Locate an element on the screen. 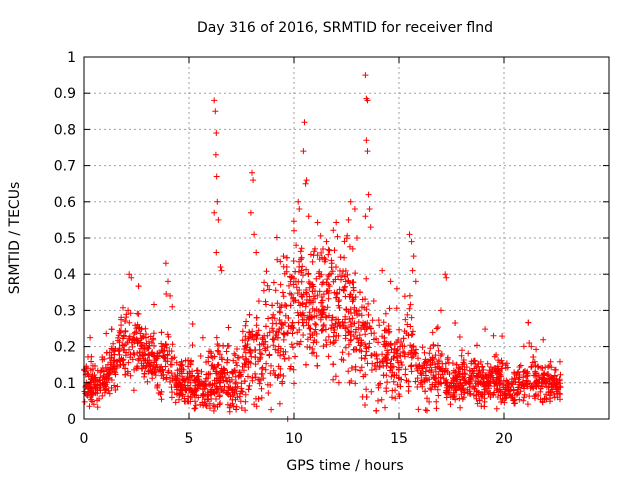  x-tick-label: 0 is located at coordinates (84, 439).